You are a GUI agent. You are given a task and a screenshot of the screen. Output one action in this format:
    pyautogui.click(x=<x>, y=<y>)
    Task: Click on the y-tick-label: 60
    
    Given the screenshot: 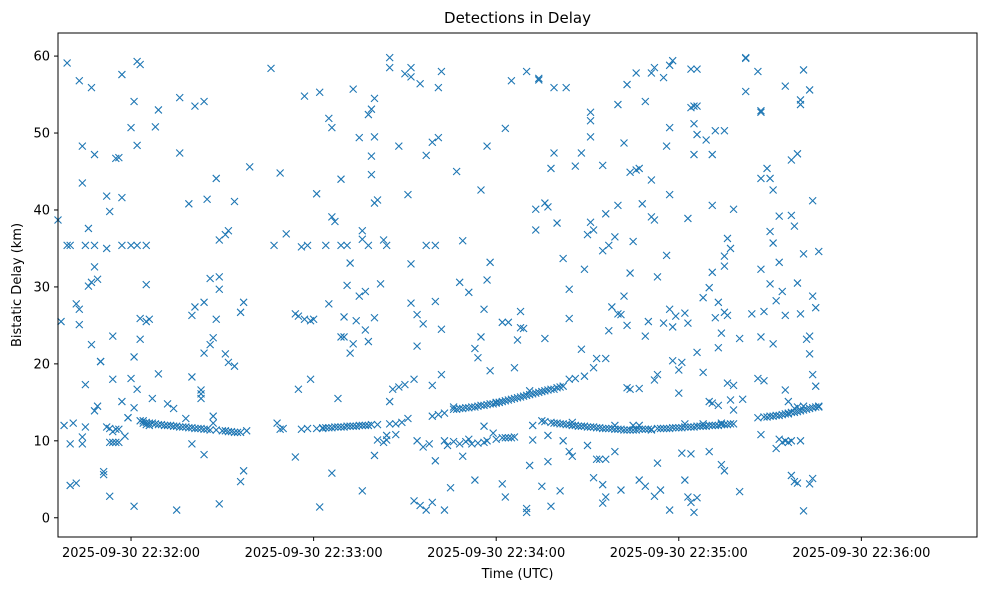 What is the action you would take?
    pyautogui.click(x=41, y=57)
    